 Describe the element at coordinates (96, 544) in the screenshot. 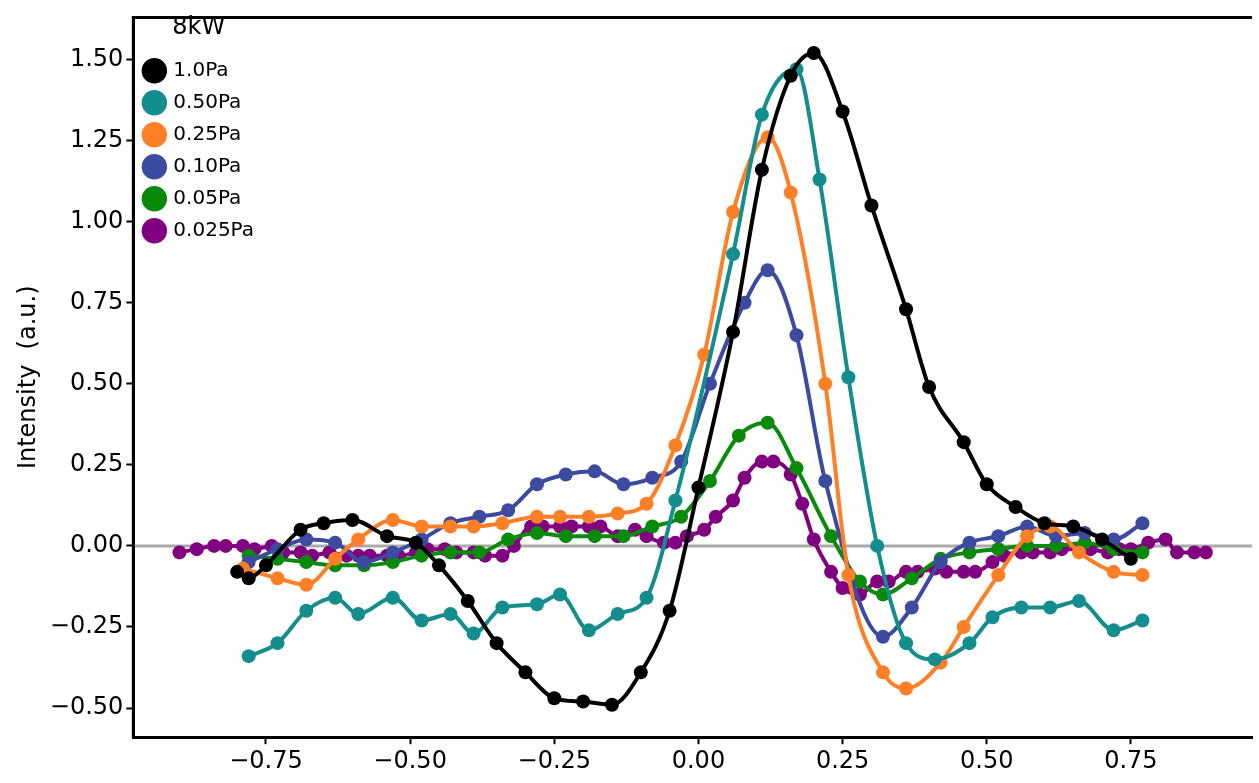

I see `y-tick-label: 0.00` at that location.